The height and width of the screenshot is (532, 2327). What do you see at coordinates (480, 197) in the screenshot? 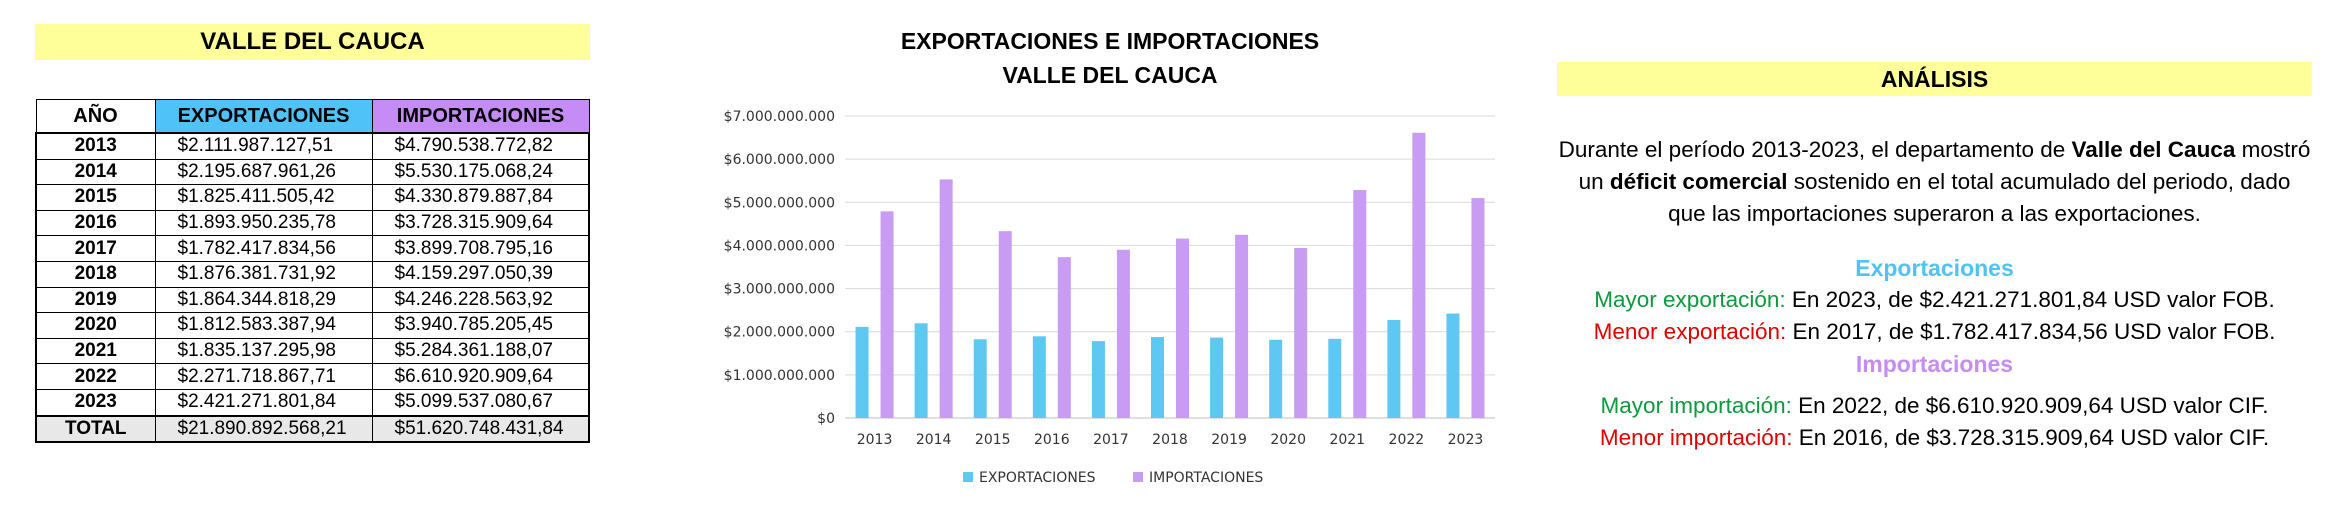
I see `row-imp: $4.330.879.887,84` at bounding box center [480, 197].